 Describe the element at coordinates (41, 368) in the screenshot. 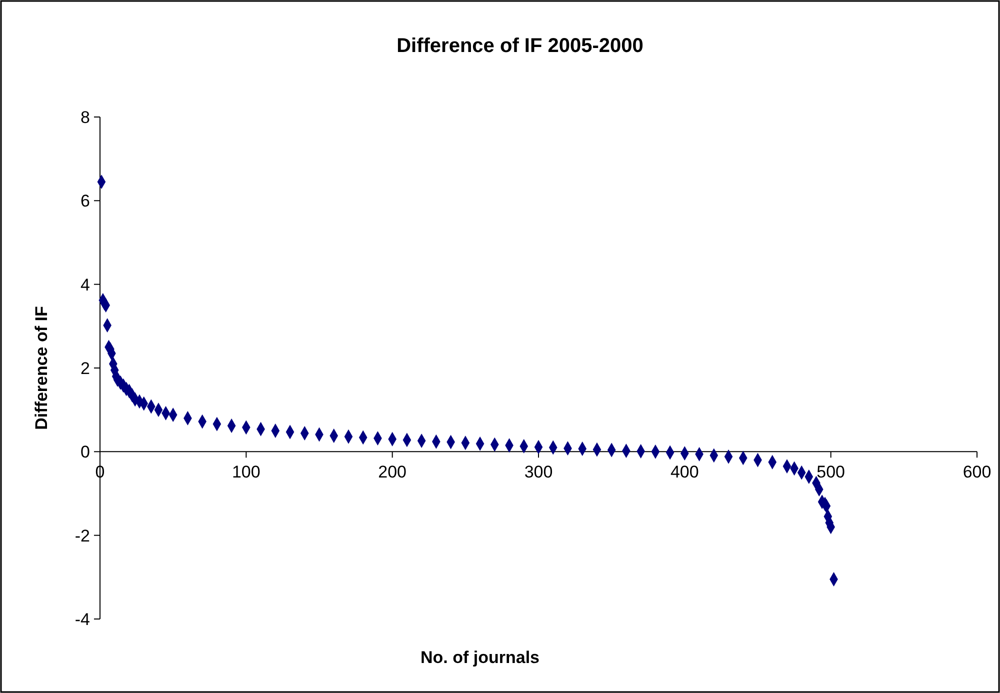

I see `y-axis-title: Difference of IF` at that location.